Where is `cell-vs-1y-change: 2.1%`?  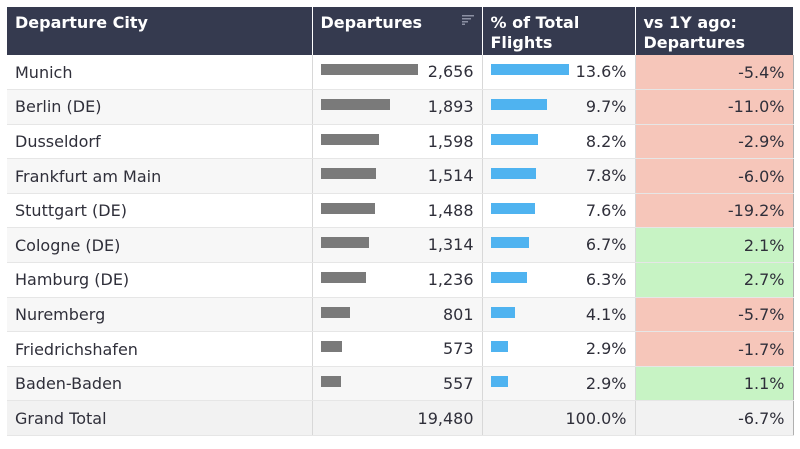
cell-vs-1y-change: 2.1% is located at coordinates (714, 245).